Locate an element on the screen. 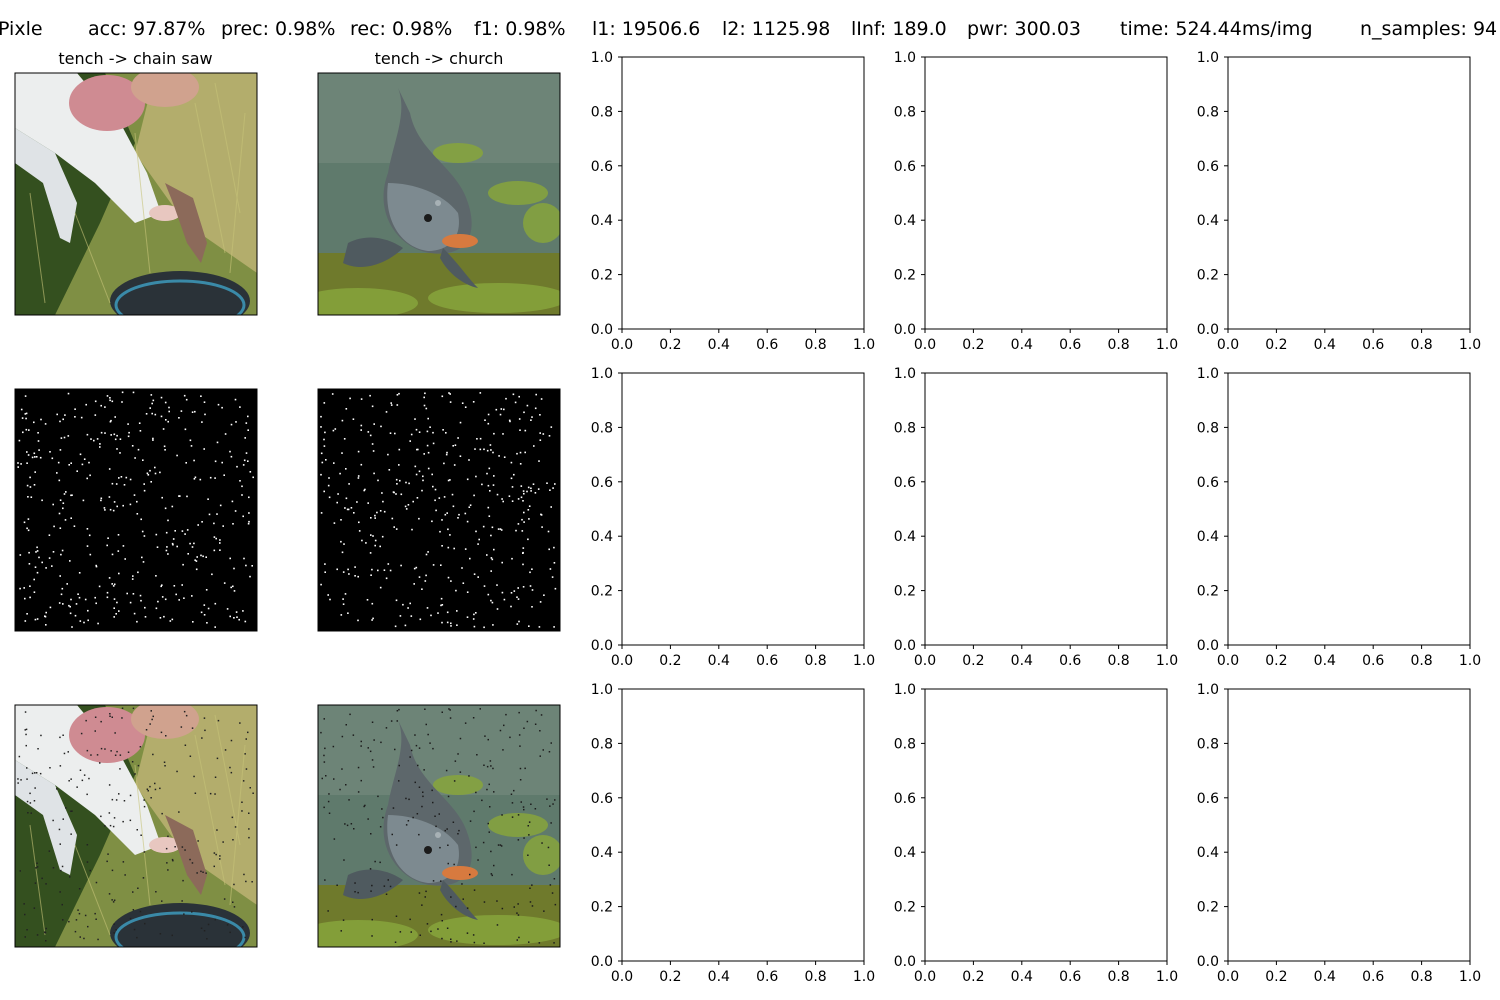 This screenshot has height=1000, width=1500. metric-label: acc: 97.87% is located at coordinates (146, 29).